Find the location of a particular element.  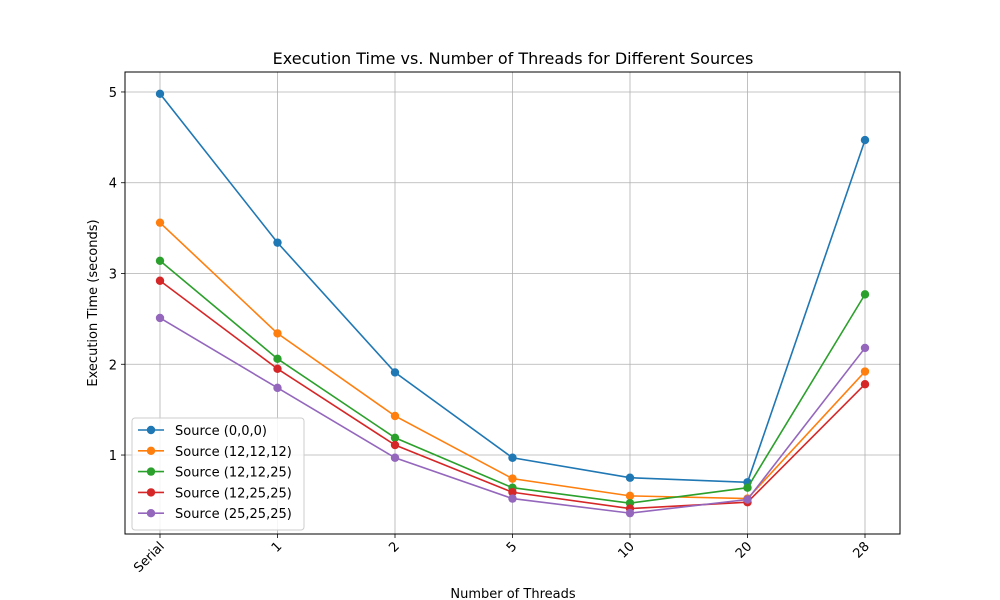

legend-box is located at coordinates (218, 474).